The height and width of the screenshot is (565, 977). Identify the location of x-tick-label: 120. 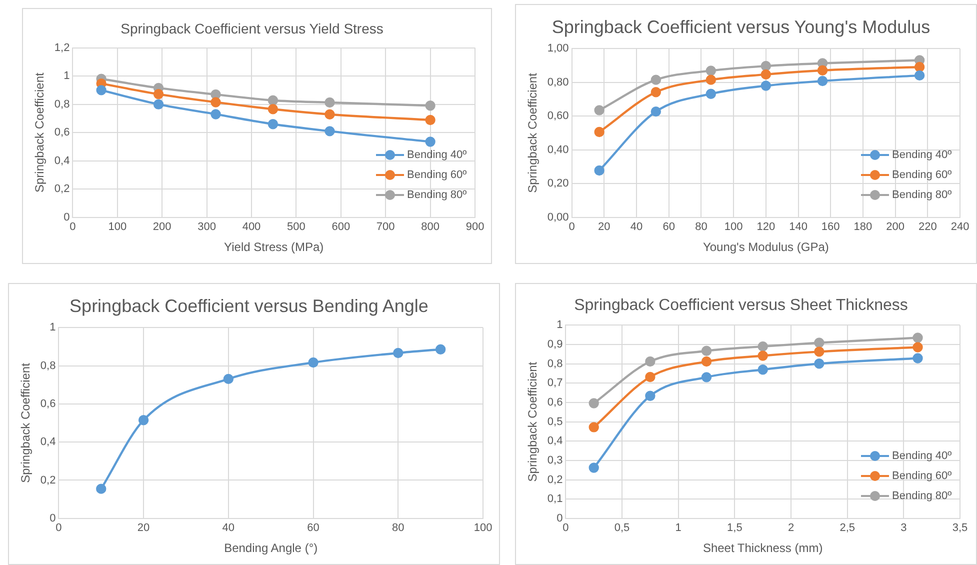
(766, 227).